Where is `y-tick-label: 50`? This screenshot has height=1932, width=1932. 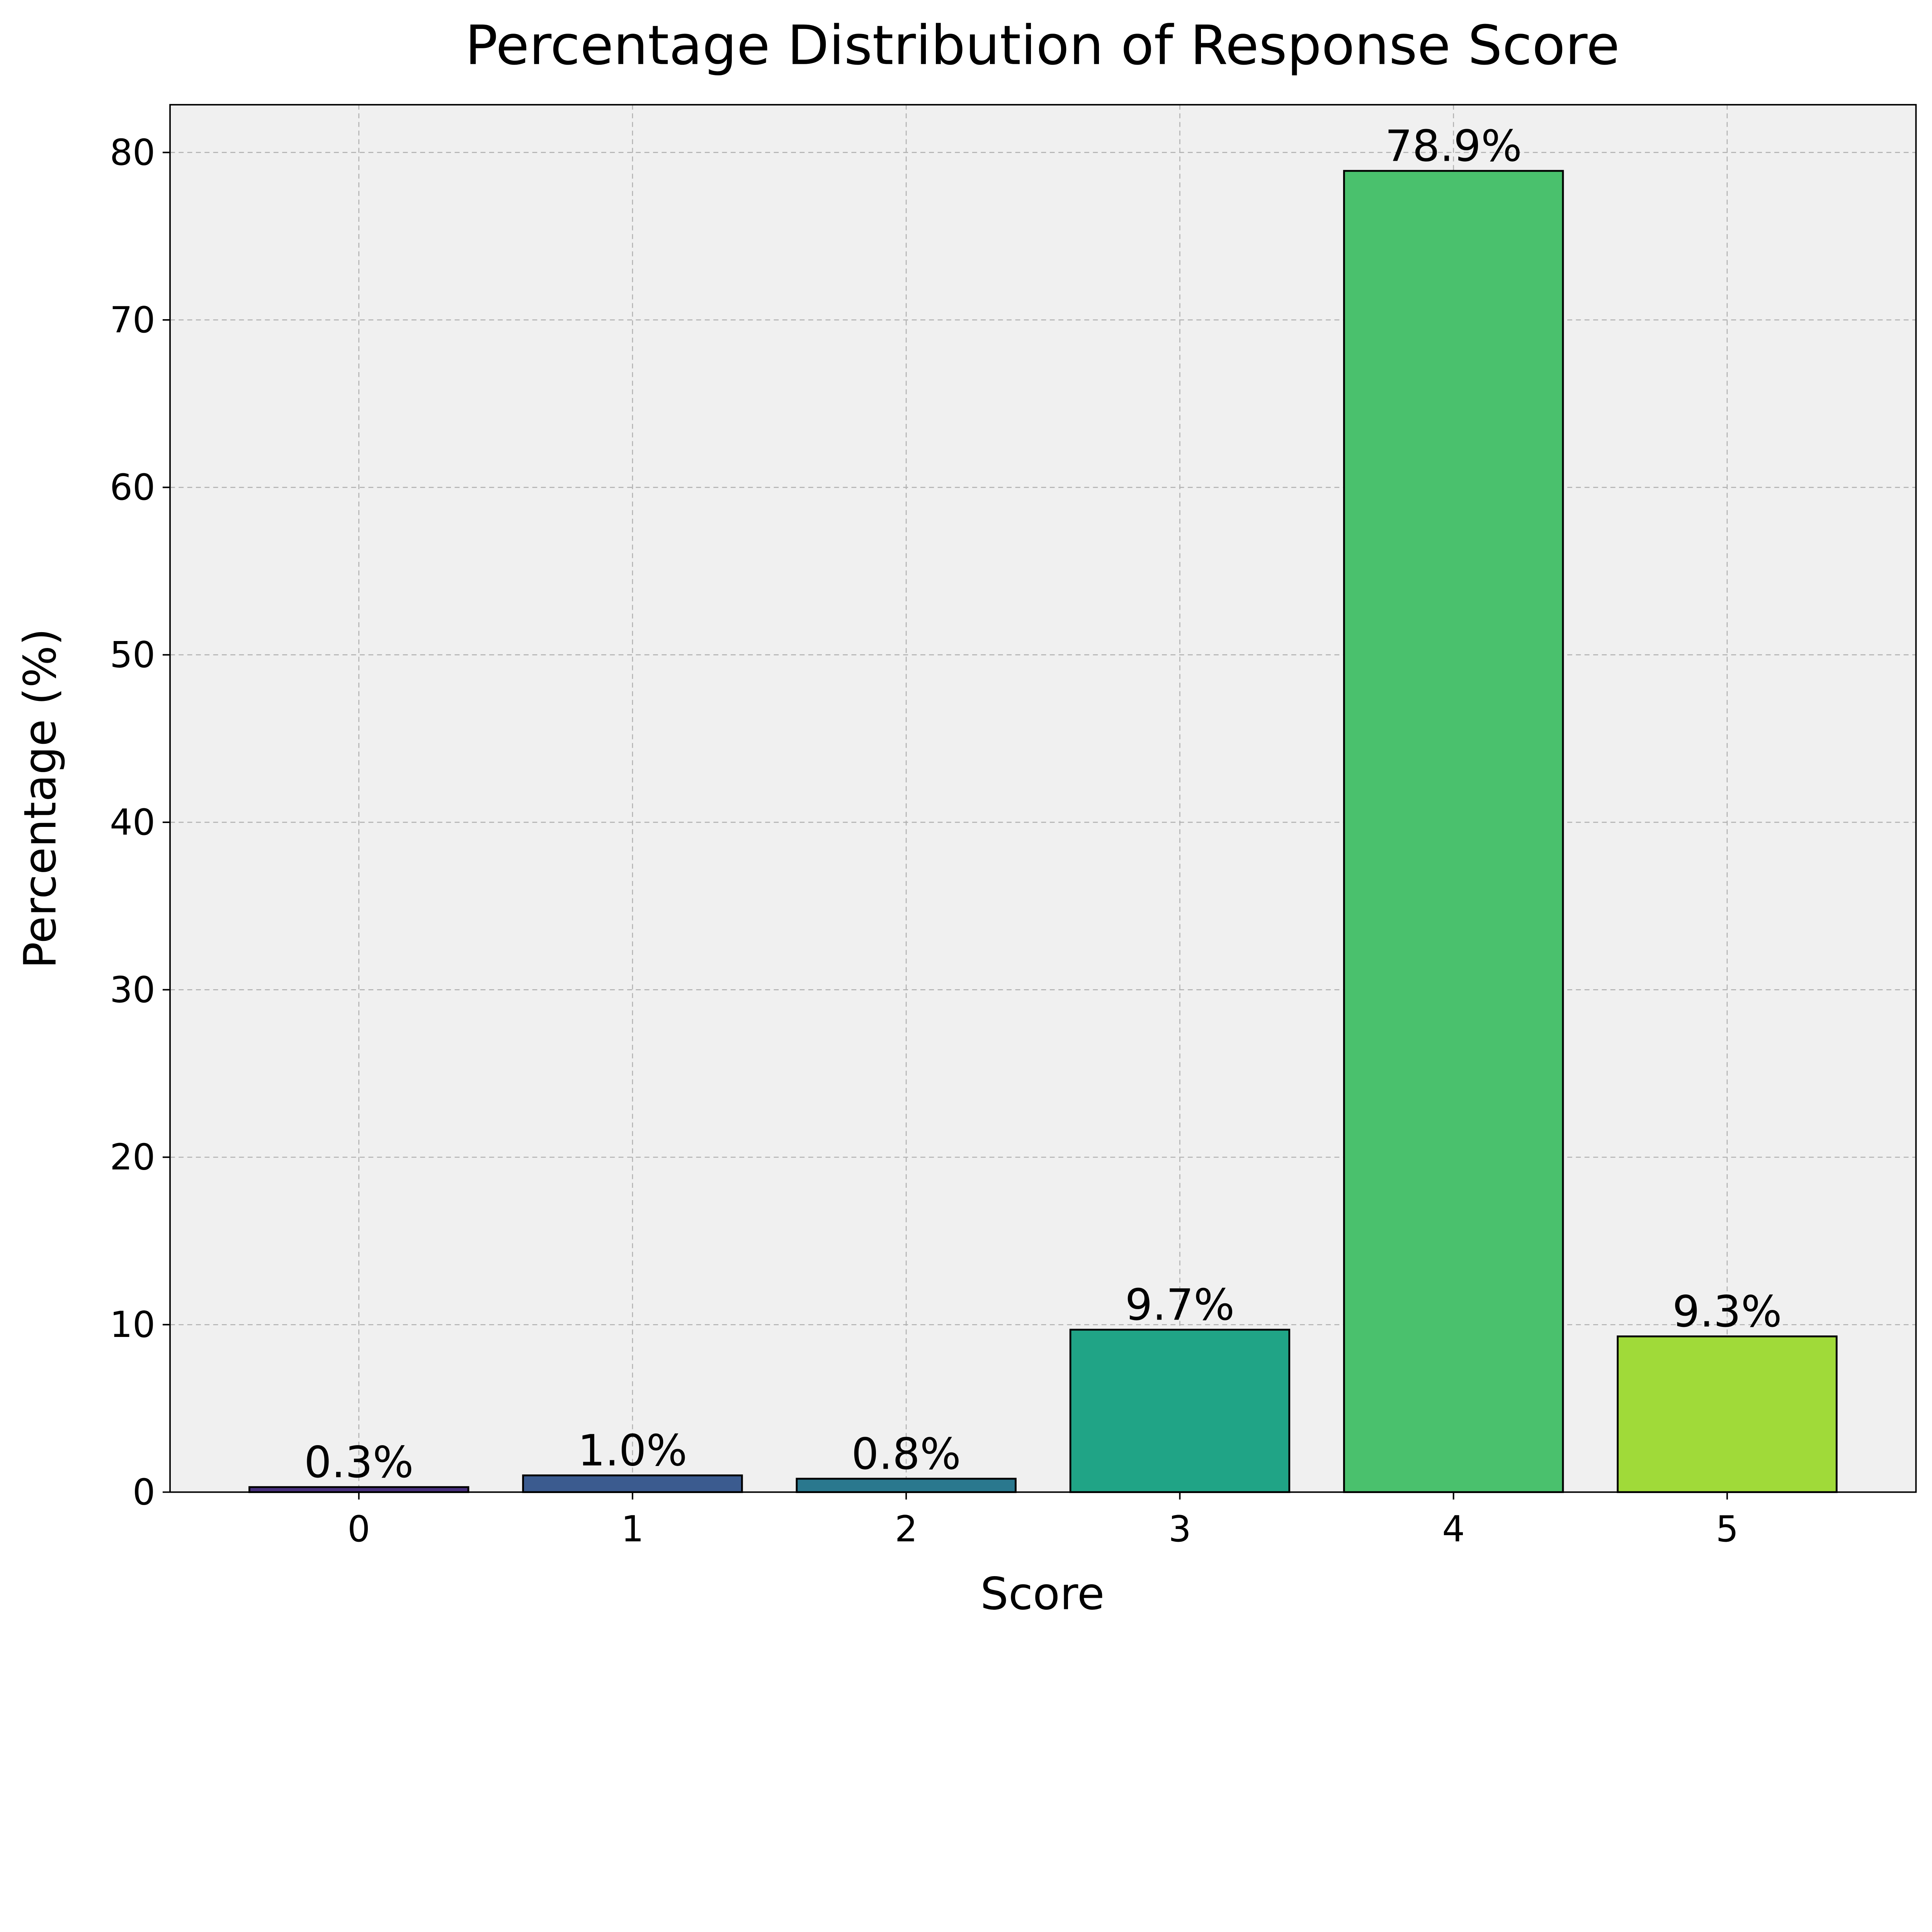
y-tick-label: 50 is located at coordinates (132, 655).